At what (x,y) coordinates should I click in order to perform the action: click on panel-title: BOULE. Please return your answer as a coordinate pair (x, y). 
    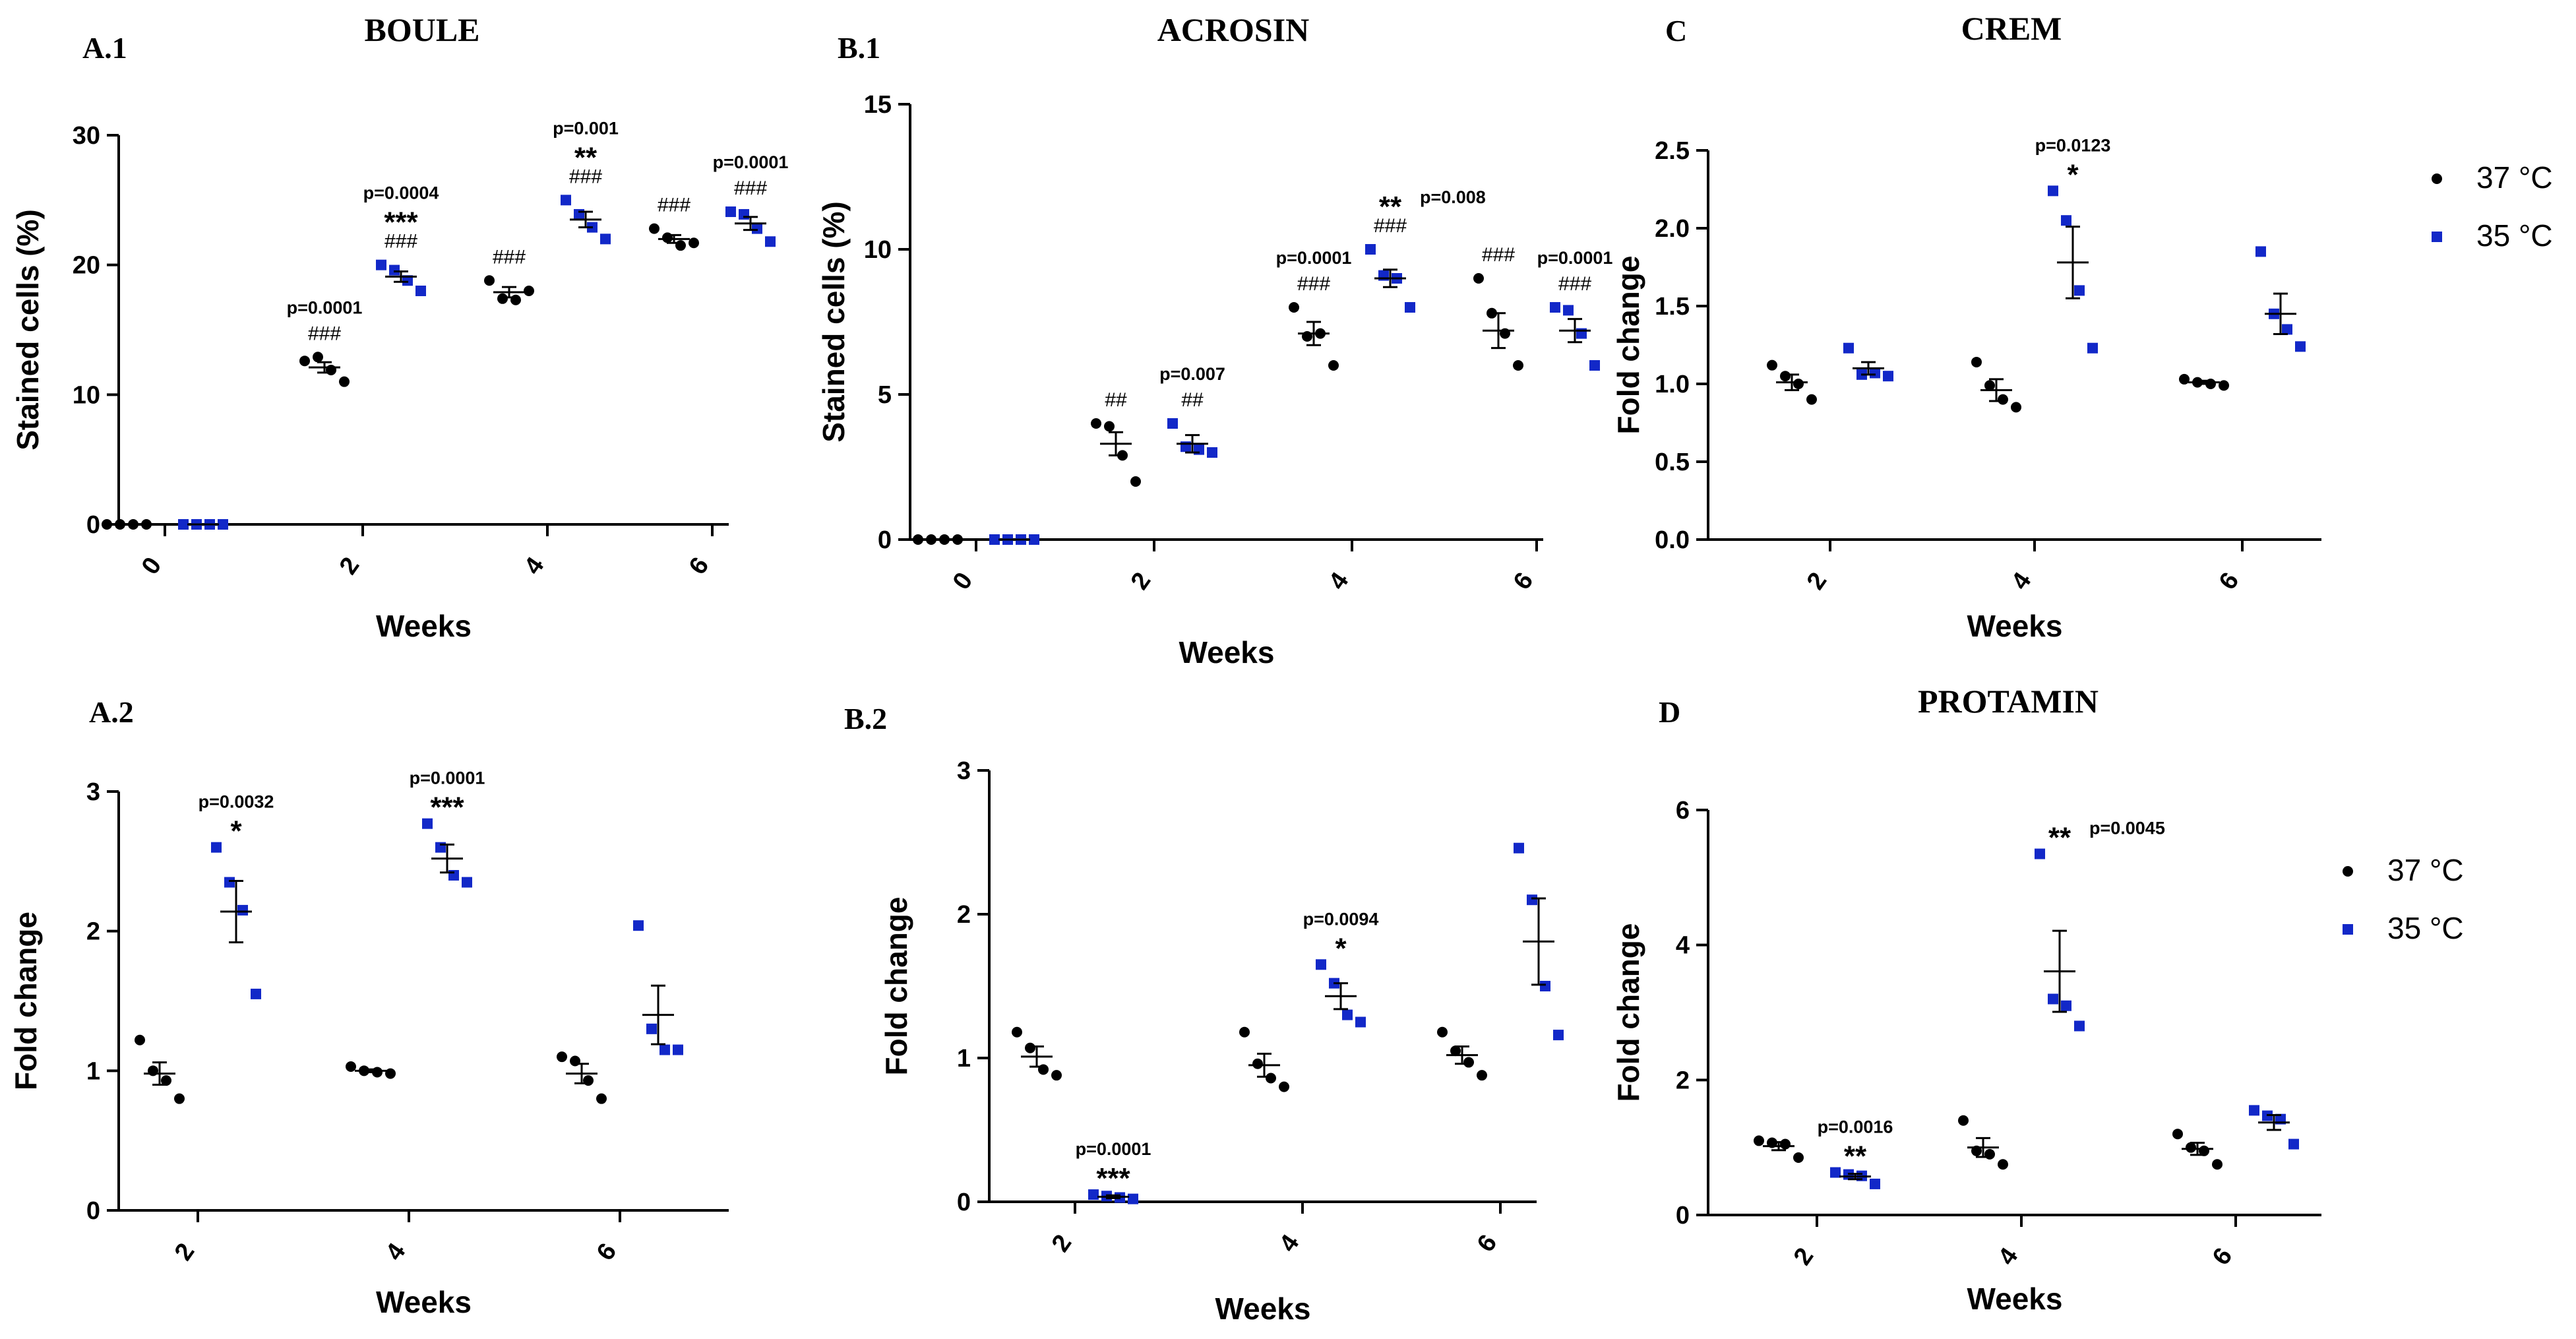
    Looking at the image, I should click on (421, 30).